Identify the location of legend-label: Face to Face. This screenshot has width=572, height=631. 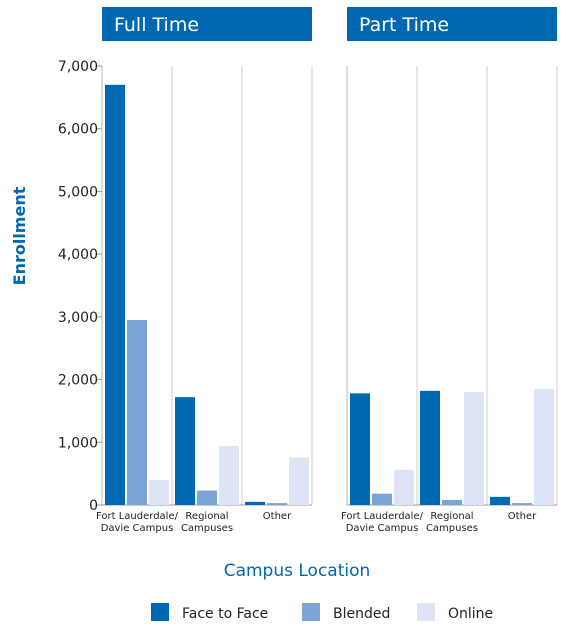
(225, 614).